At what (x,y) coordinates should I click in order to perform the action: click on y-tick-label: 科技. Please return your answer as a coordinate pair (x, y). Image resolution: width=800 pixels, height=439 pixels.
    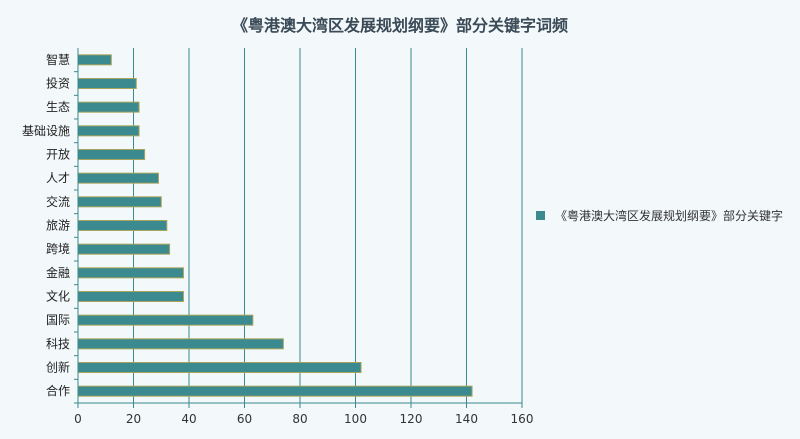
    Looking at the image, I should click on (58, 344).